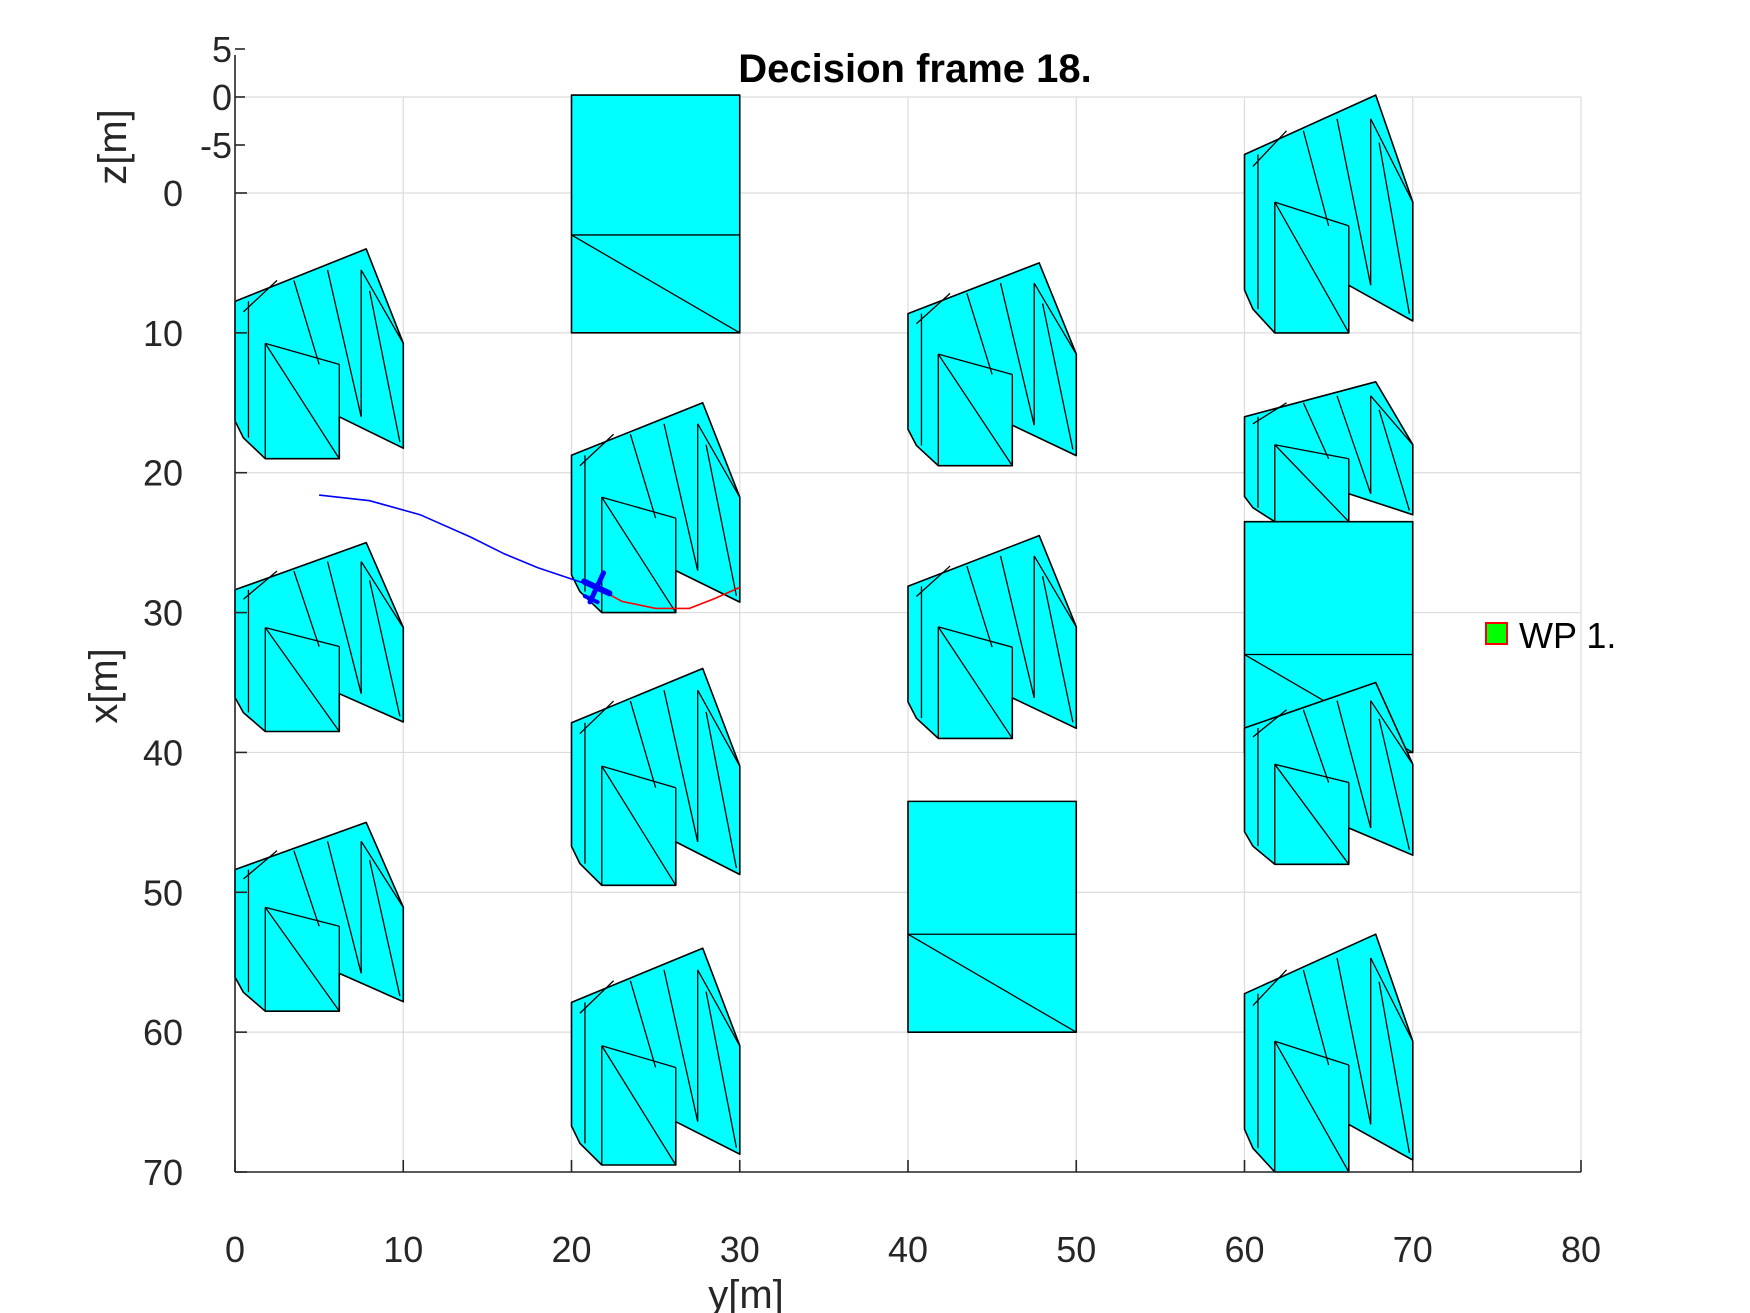 This screenshot has height=1313, width=1750. I want to click on trajectories, so click(530, 552).